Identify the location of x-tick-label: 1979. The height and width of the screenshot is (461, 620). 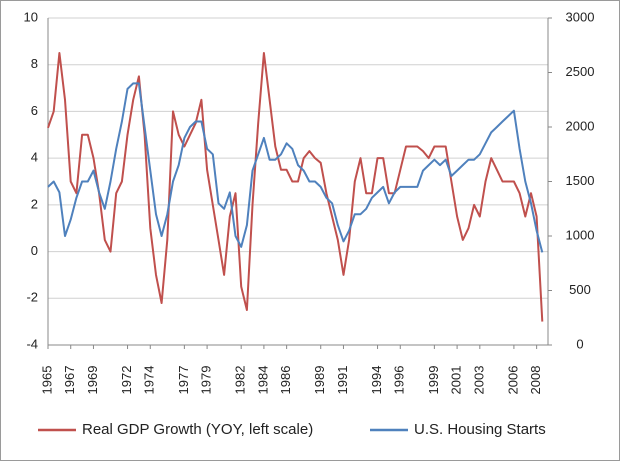
(206, 380).